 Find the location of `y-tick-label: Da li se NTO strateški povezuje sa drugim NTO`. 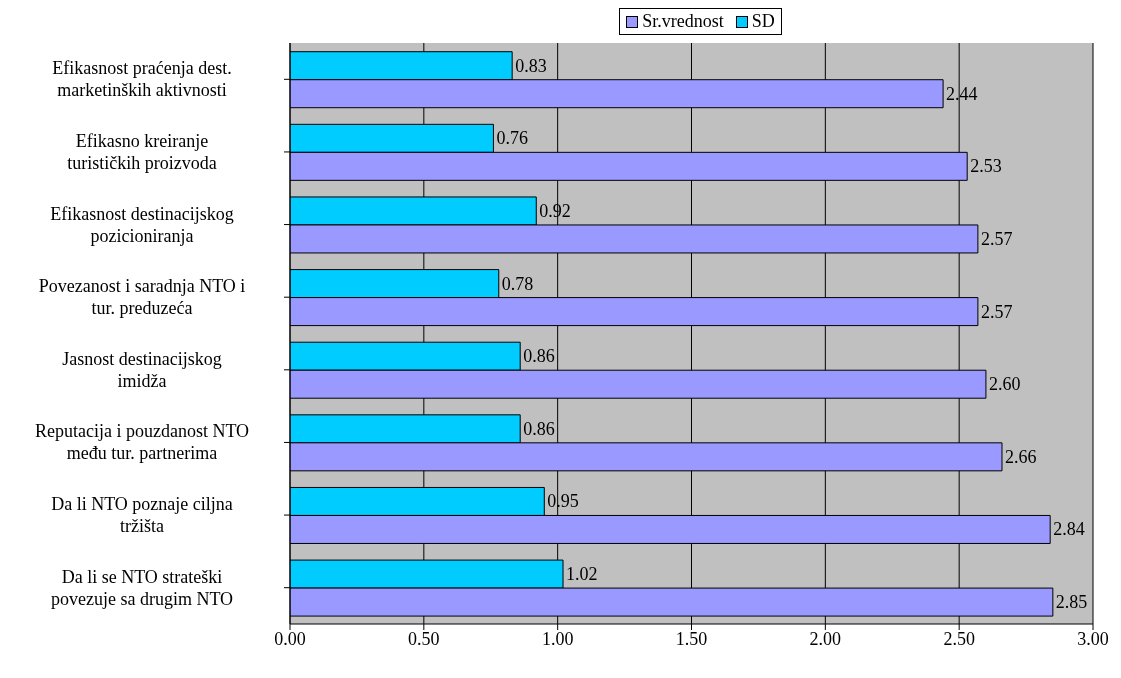

y-tick-label: Da li se NTO strateški povezuje sa drugim NTO is located at coordinates (142, 587).